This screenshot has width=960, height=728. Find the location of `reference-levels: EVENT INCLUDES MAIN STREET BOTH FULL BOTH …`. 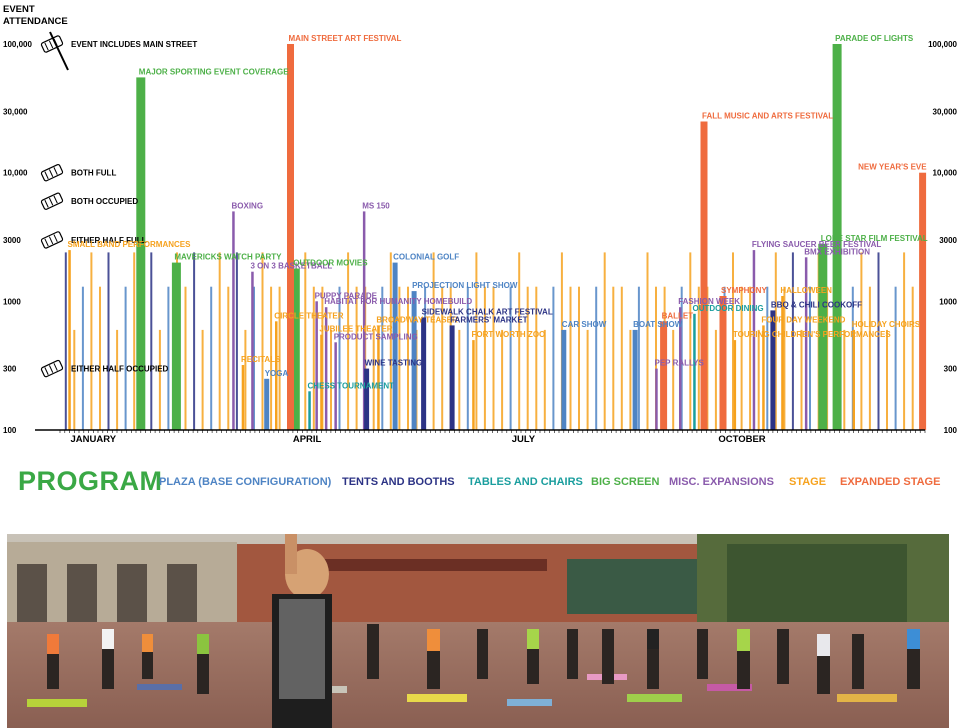

reference-levels: EVENT INCLUDES MAIN STREET BOTH FULL BOTH … is located at coordinates (118, 204).